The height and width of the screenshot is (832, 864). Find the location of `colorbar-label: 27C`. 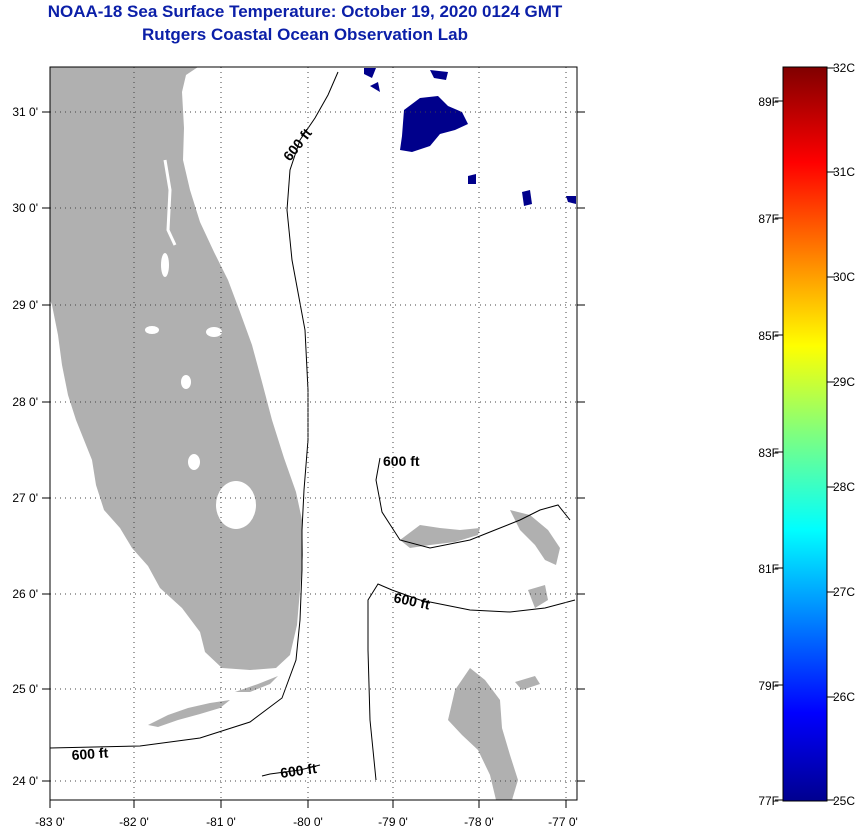

colorbar-label: 27C is located at coordinates (844, 592).